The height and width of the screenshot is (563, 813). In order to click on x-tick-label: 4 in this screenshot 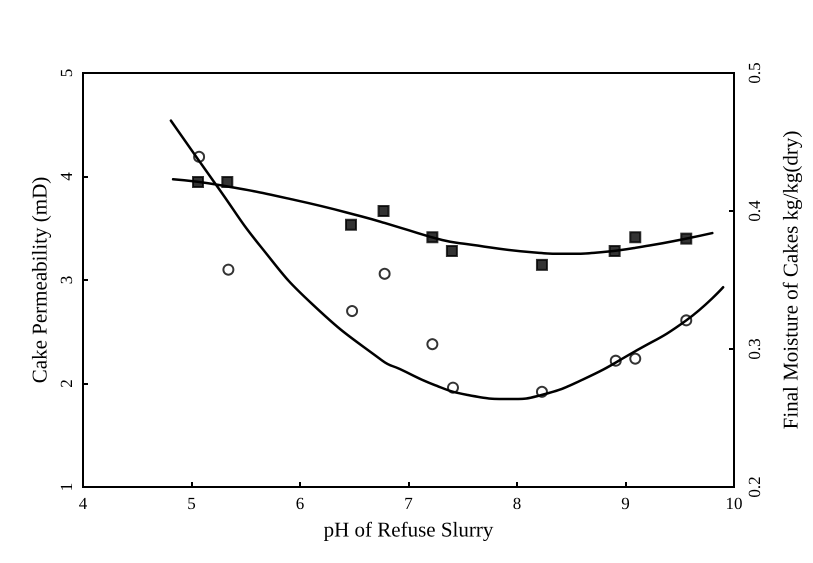, I will do `click(83, 503)`.